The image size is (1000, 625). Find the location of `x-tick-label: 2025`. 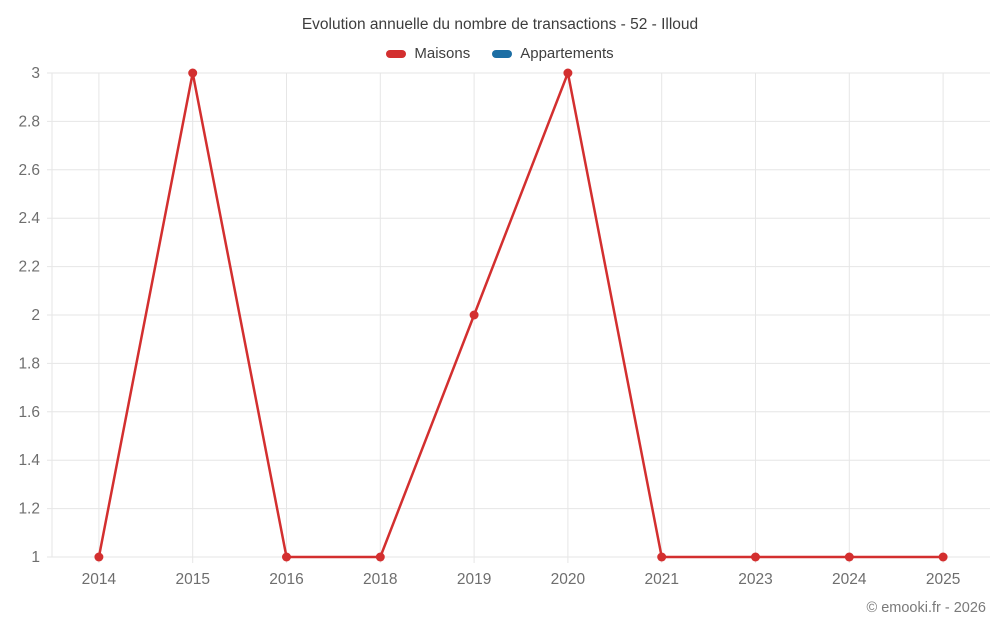

x-tick-label: 2025 is located at coordinates (943, 579).